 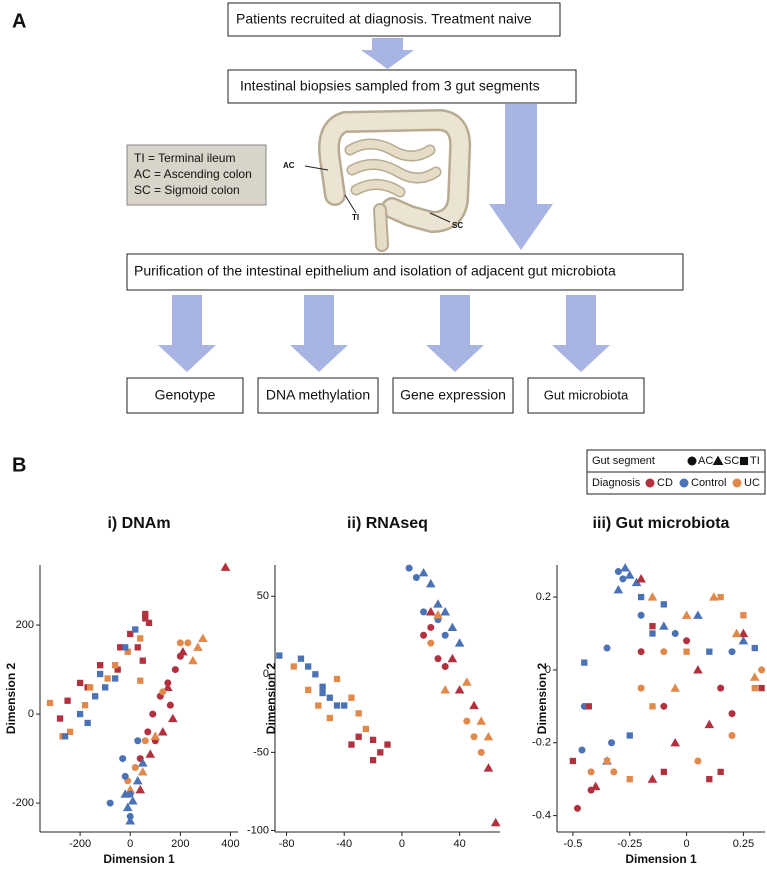 What do you see at coordinates (25, 625) in the screenshot?
I see `y-tick-label: 200` at bounding box center [25, 625].